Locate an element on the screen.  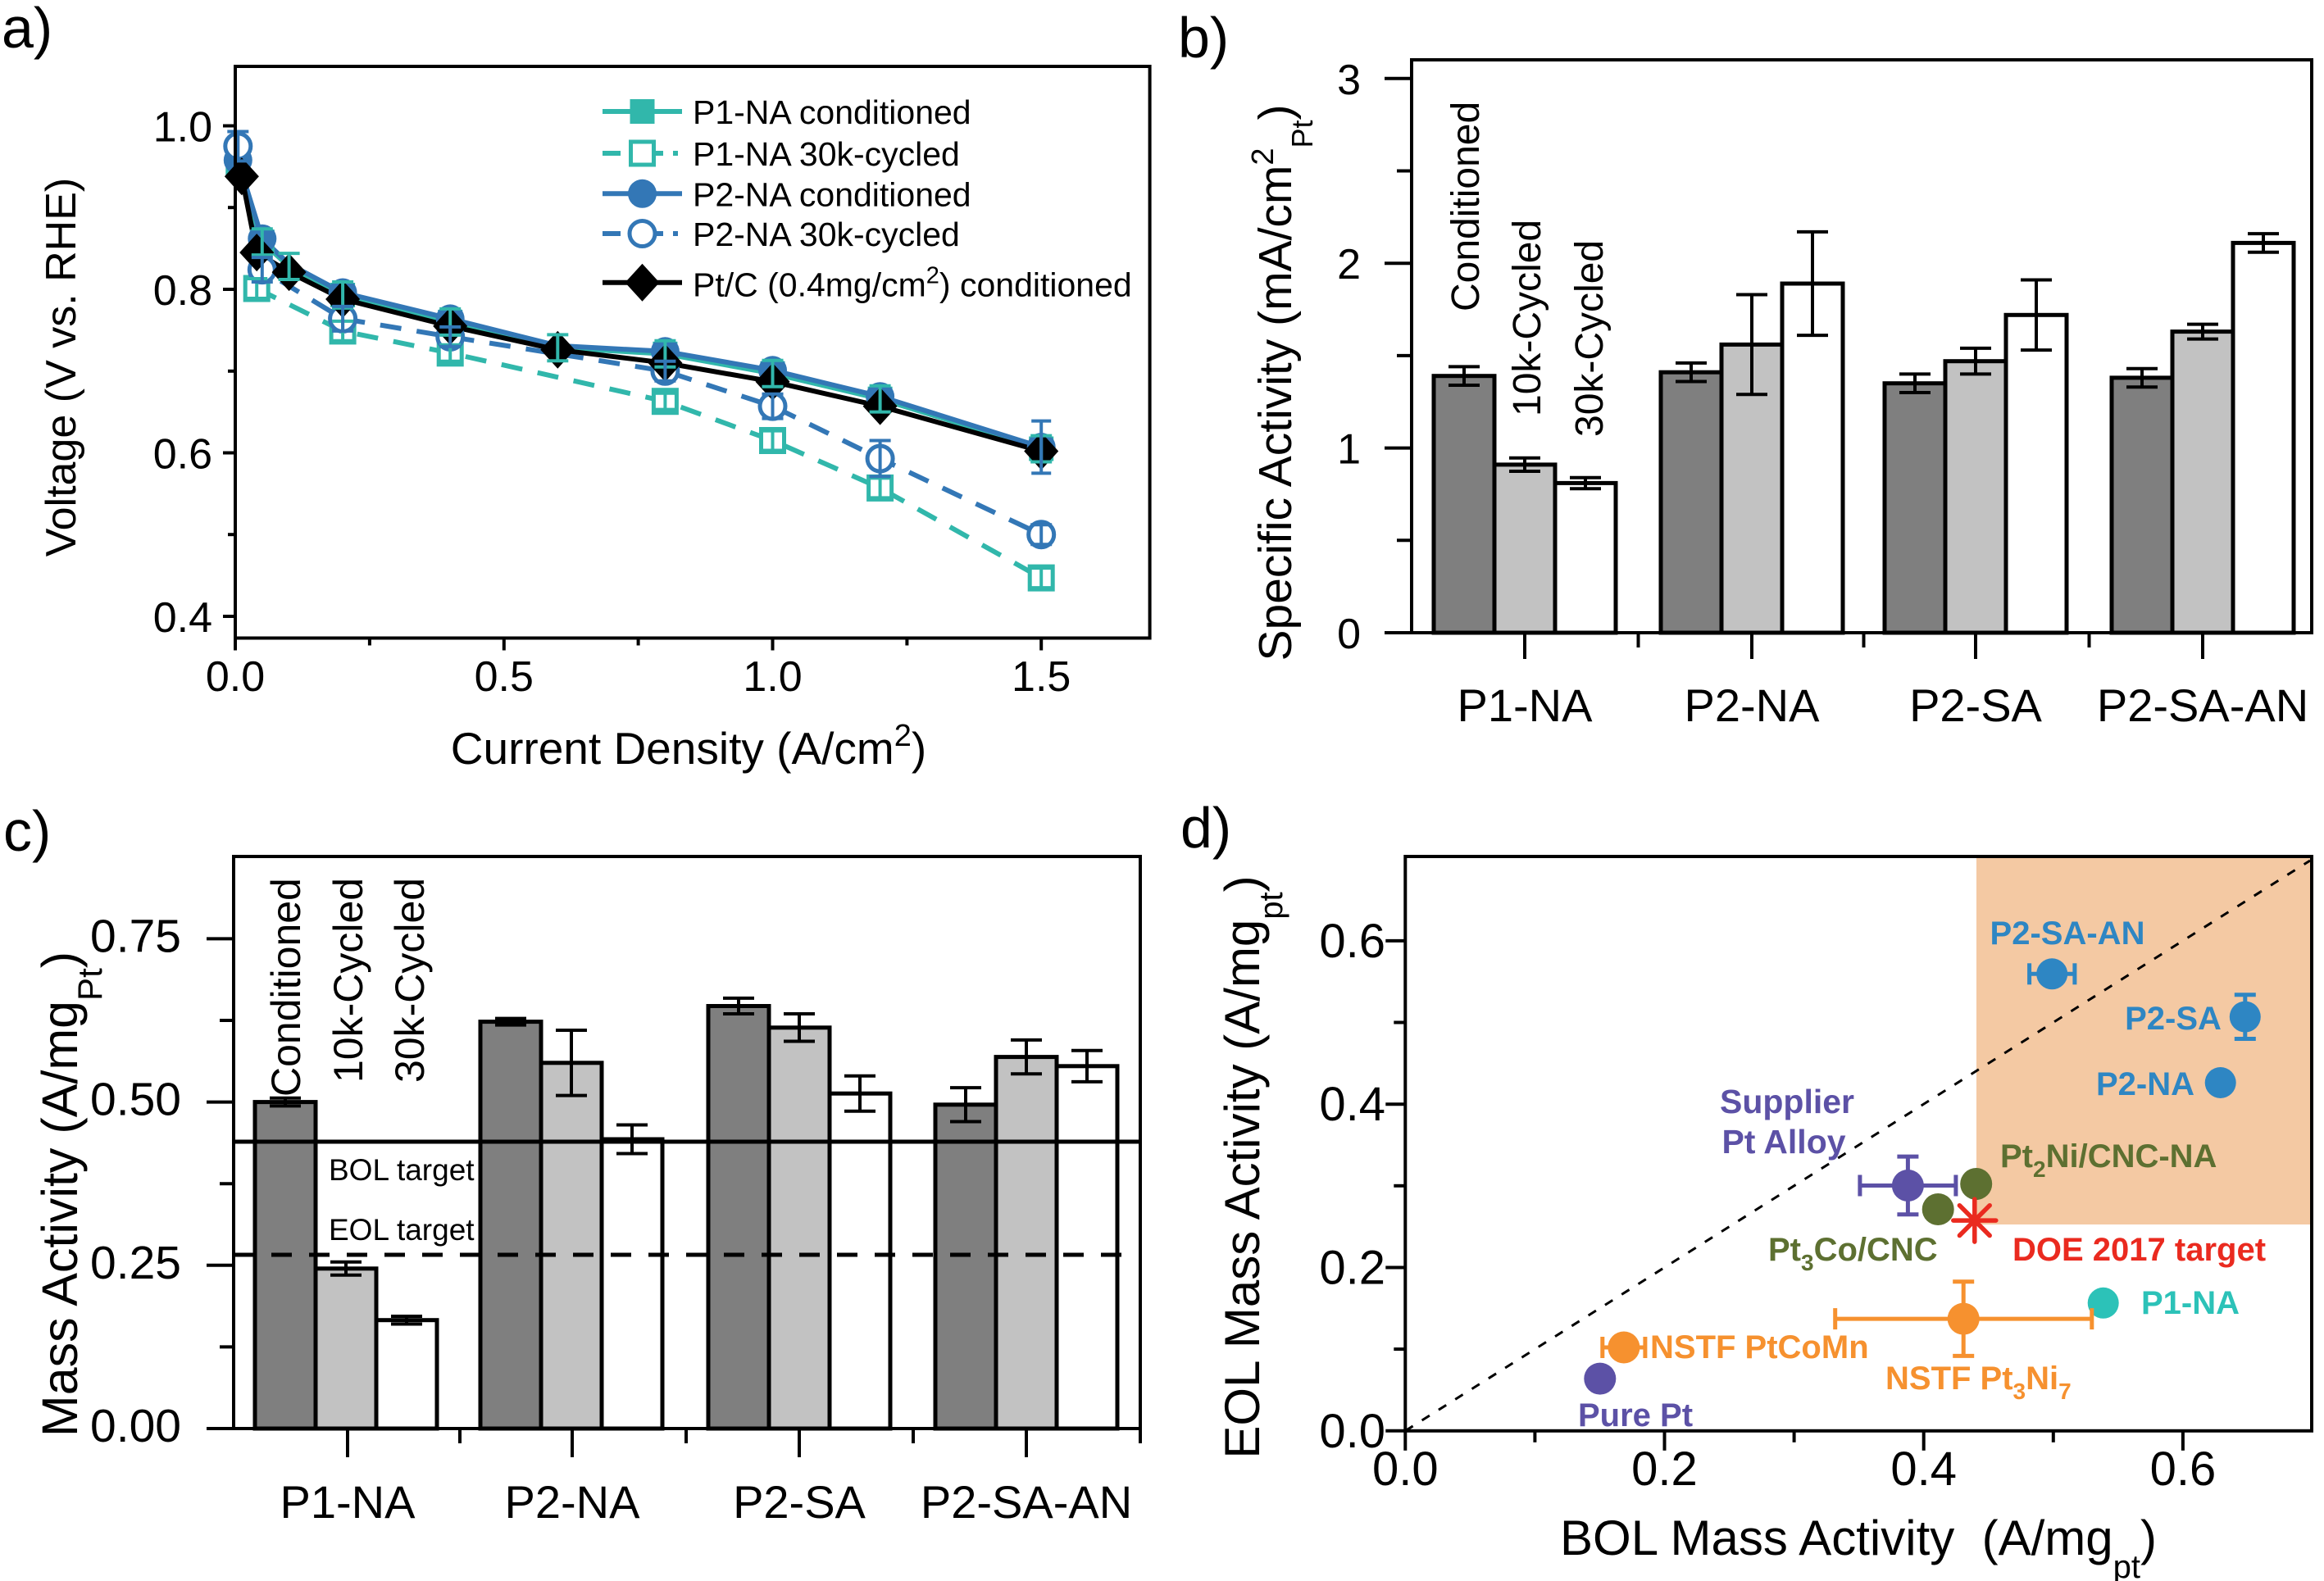
svg-text: P1-NA conditioned is located at coordinates (832, 112).